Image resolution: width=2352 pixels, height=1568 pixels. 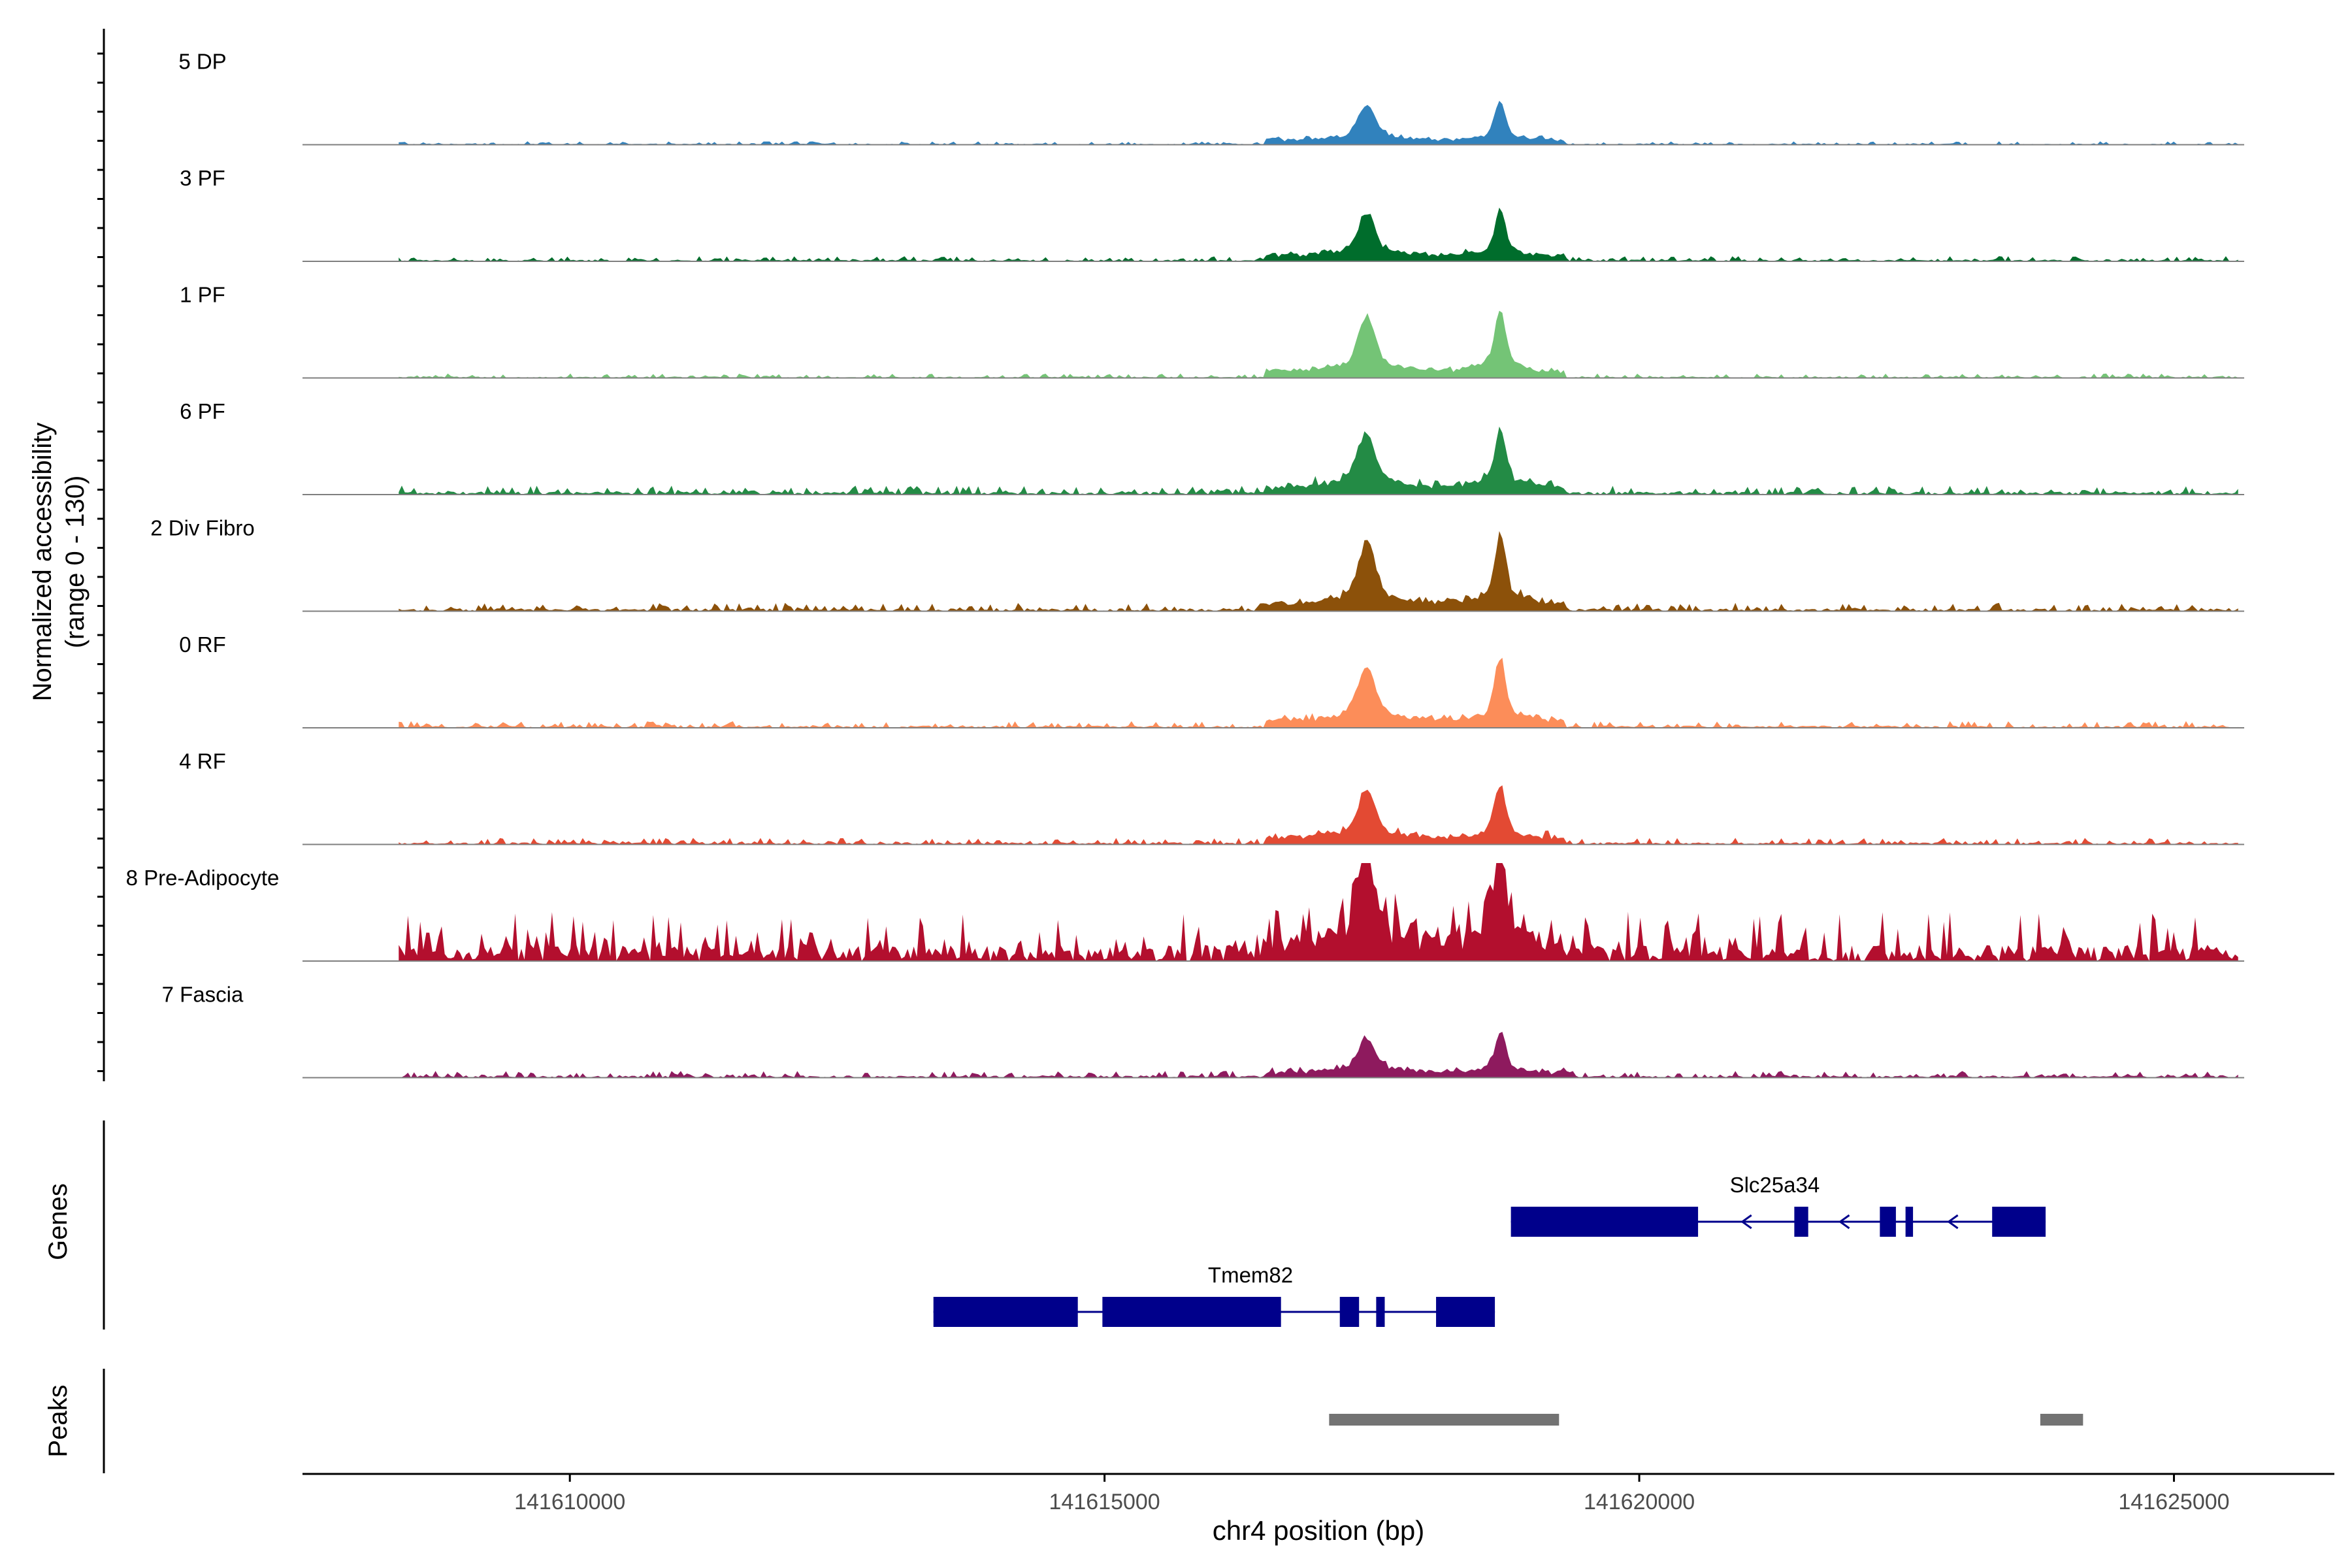 What do you see at coordinates (203, 995) in the screenshot?
I see `track-label: 7 Fascia` at bounding box center [203, 995].